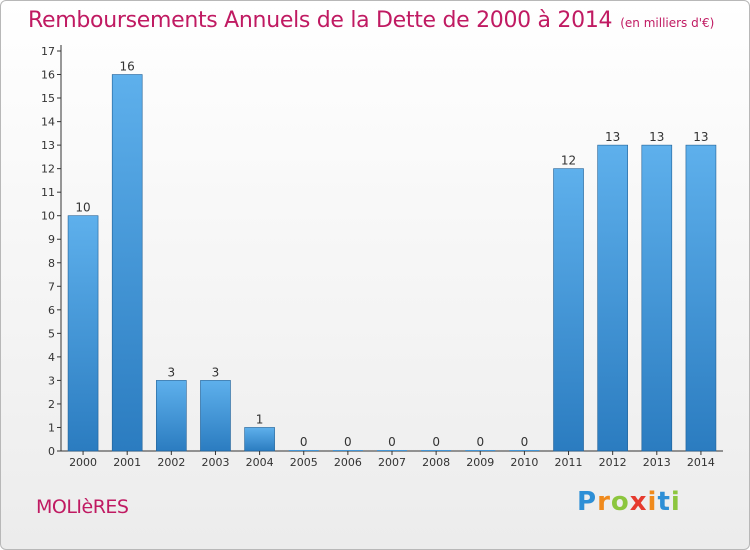 This screenshot has width=750, height=550. Describe the element at coordinates (664, 502) in the screenshot. I see `logo-letter: t` at that location.